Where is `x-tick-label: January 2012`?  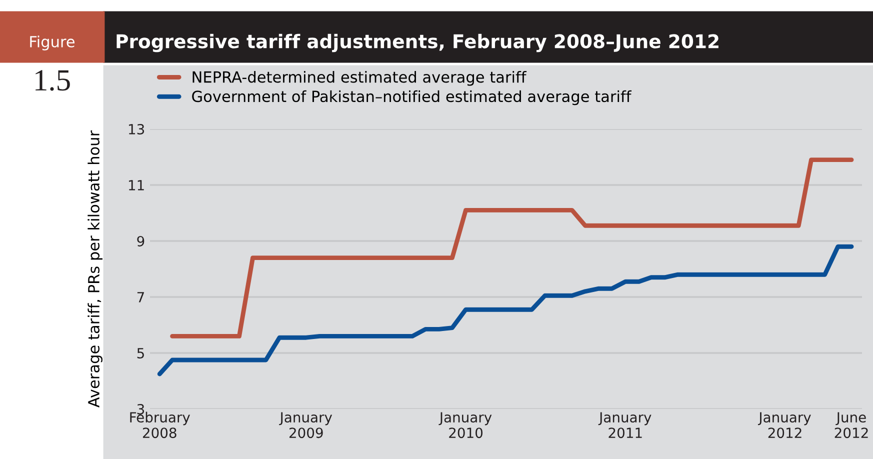 x-tick-label: January 2012 is located at coordinates (784, 425).